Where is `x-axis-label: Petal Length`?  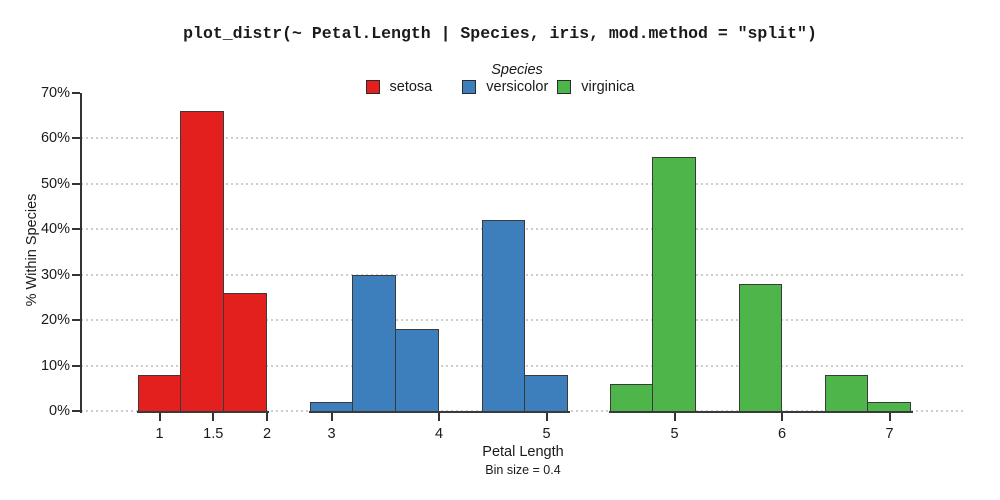 x-axis-label: Petal Length is located at coordinates (523, 452).